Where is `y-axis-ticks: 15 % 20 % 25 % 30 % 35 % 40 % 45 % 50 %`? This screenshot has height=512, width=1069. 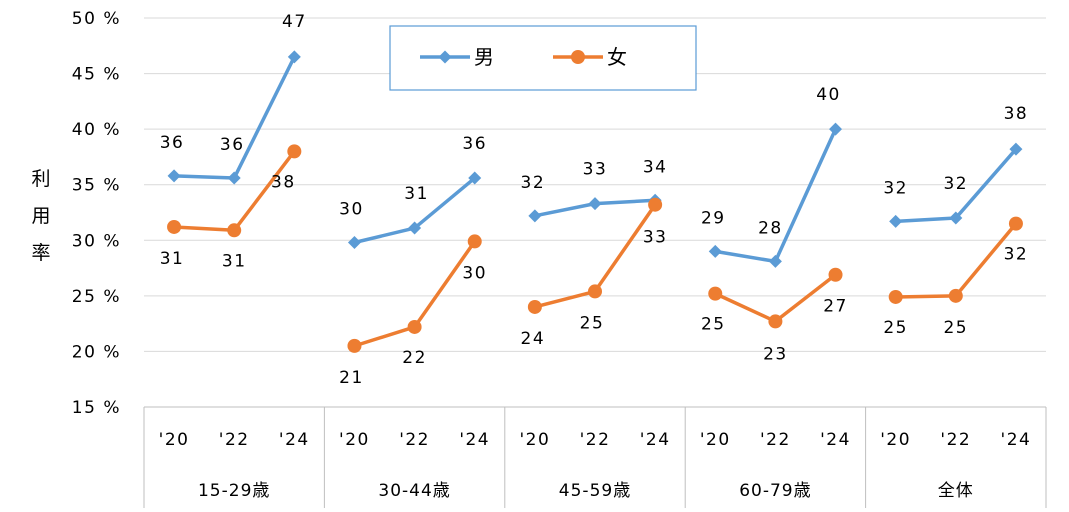
y-axis-ticks: 15 % 20 % 25 % 30 % 35 % 40 % 45 % 50 % is located at coordinates (96, 213).